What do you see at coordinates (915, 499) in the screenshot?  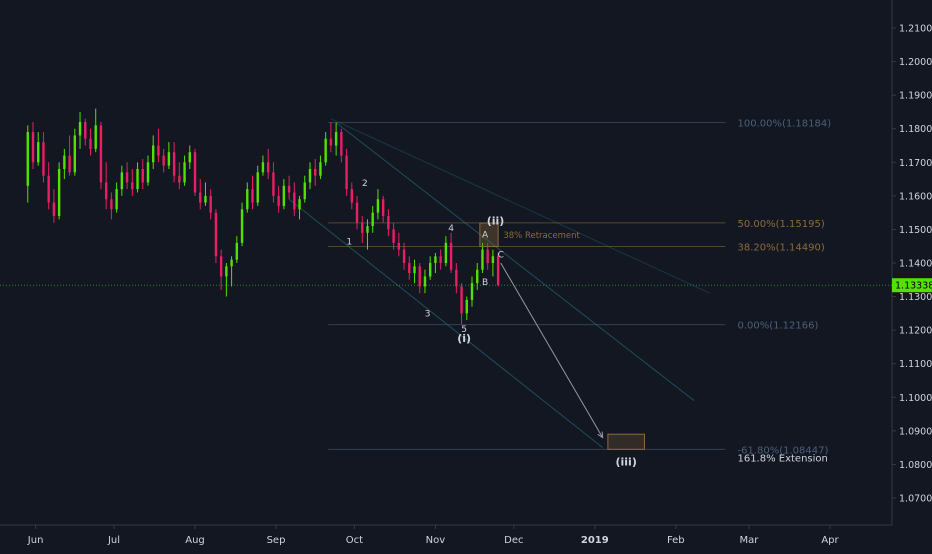 I see `y-tick-label: 1.07000` at bounding box center [915, 499].